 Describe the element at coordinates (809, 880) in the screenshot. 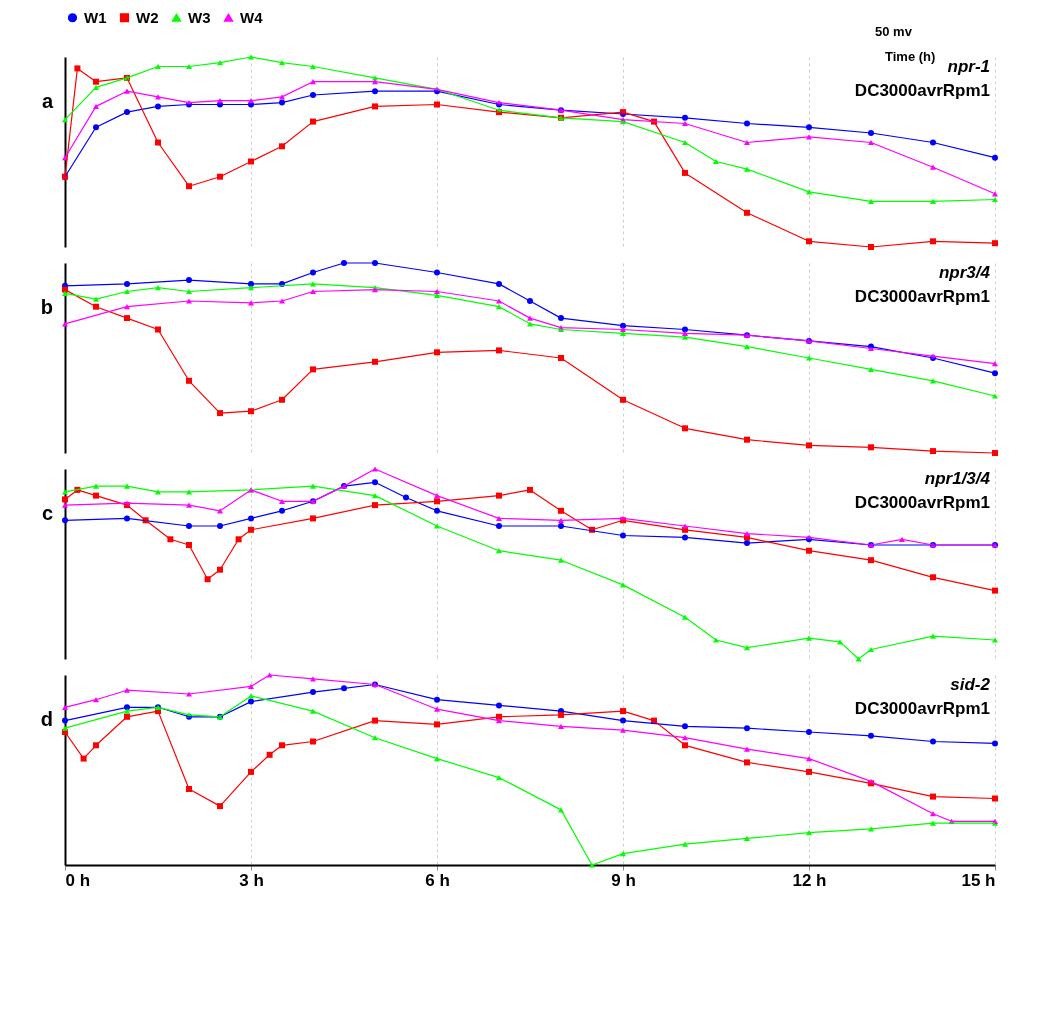

I see `x-tick-label: 12 h` at that location.